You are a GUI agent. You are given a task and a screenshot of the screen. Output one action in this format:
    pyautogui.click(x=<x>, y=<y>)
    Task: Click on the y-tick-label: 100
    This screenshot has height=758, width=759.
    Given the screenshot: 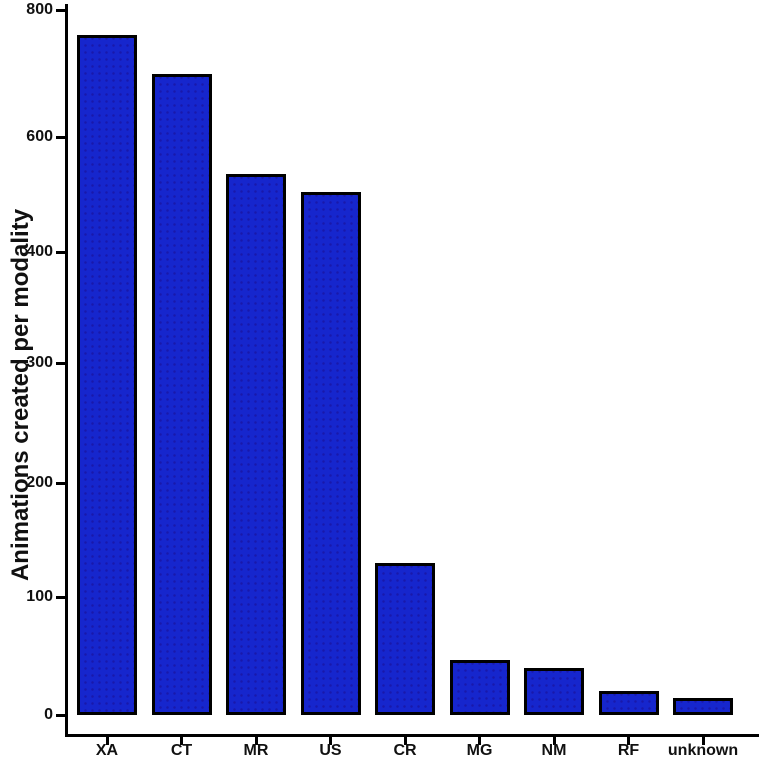 What is the action you would take?
    pyautogui.click(x=39, y=596)
    